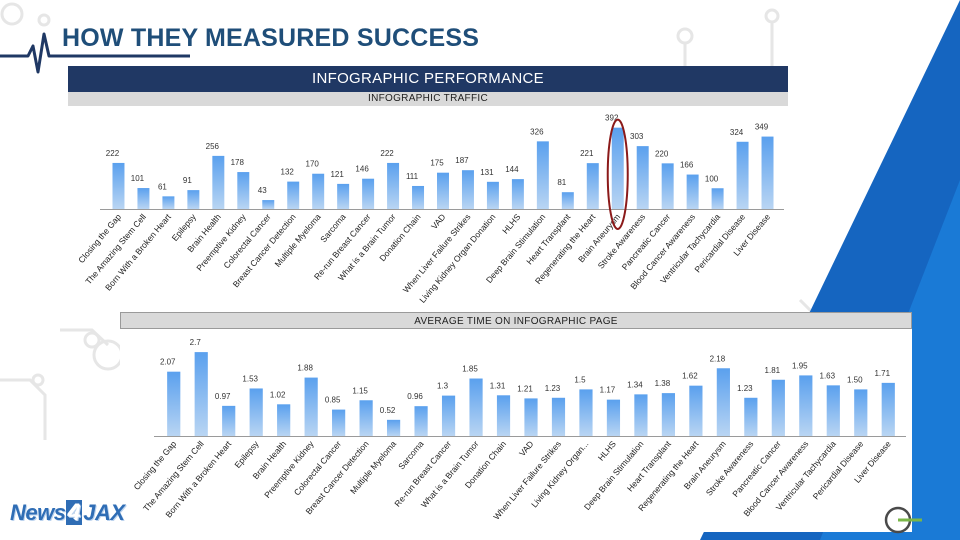 The height and width of the screenshot is (540, 960). Describe the element at coordinates (718, 358) in the screenshot. I see `time-value-label: 2.18` at that location.